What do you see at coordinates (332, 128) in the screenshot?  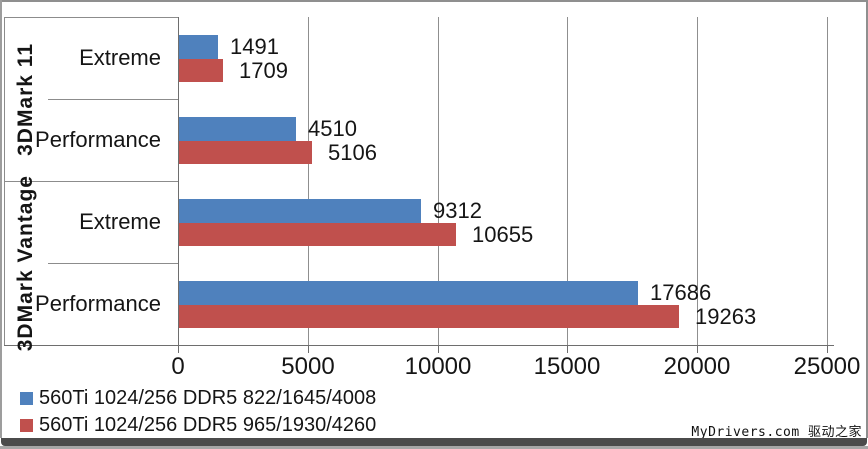 I see `bar-value-label: 4510` at bounding box center [332, 128].